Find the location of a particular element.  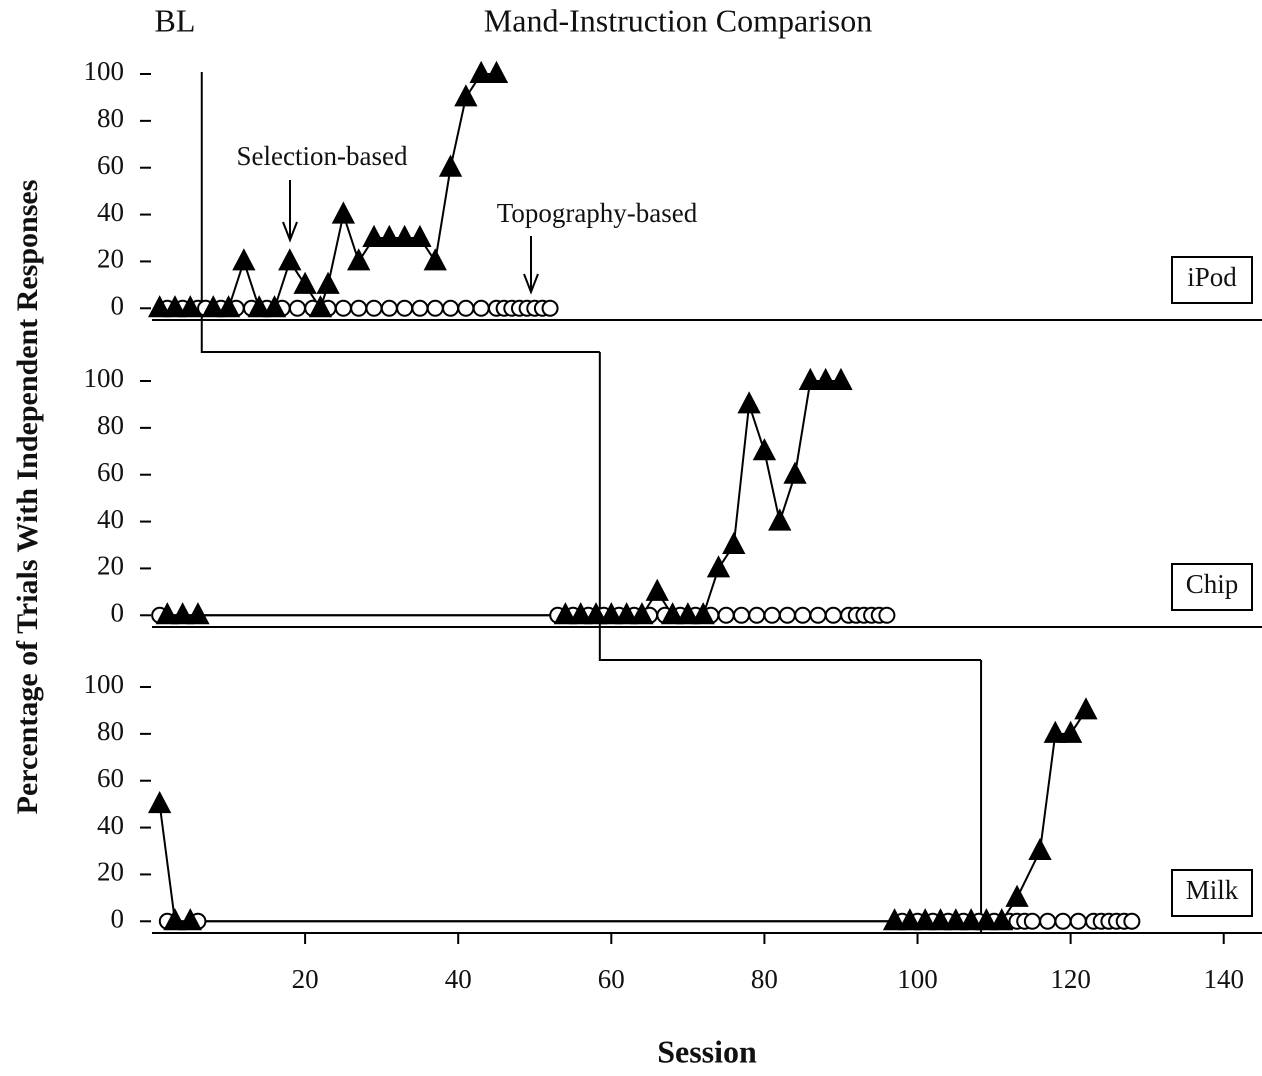

annotation: Topography-based is located at coordinates (597, 213).